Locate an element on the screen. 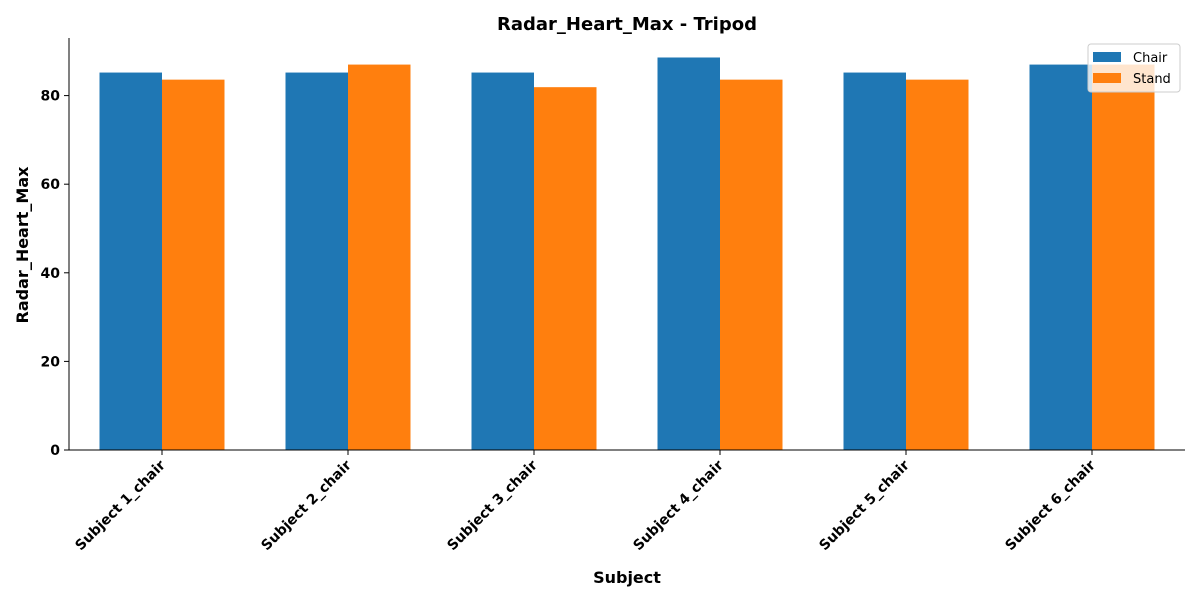 The image size is (1200, 600). x-tick-label: Subject 2_chair is located at coordinates (306, 505).